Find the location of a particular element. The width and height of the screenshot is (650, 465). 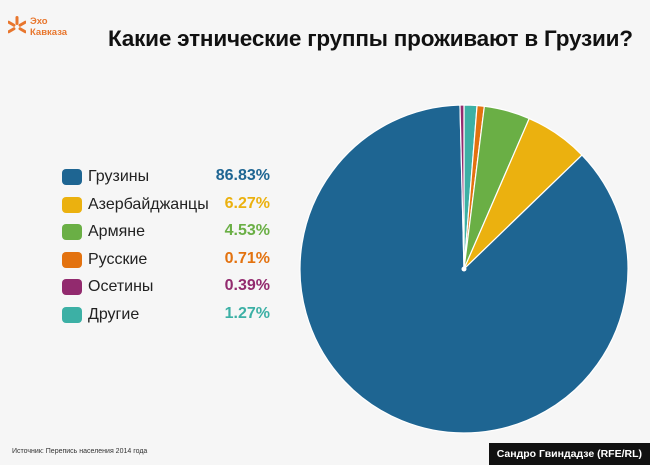

legend-label: Осетины is located at coordinates (121, 286).